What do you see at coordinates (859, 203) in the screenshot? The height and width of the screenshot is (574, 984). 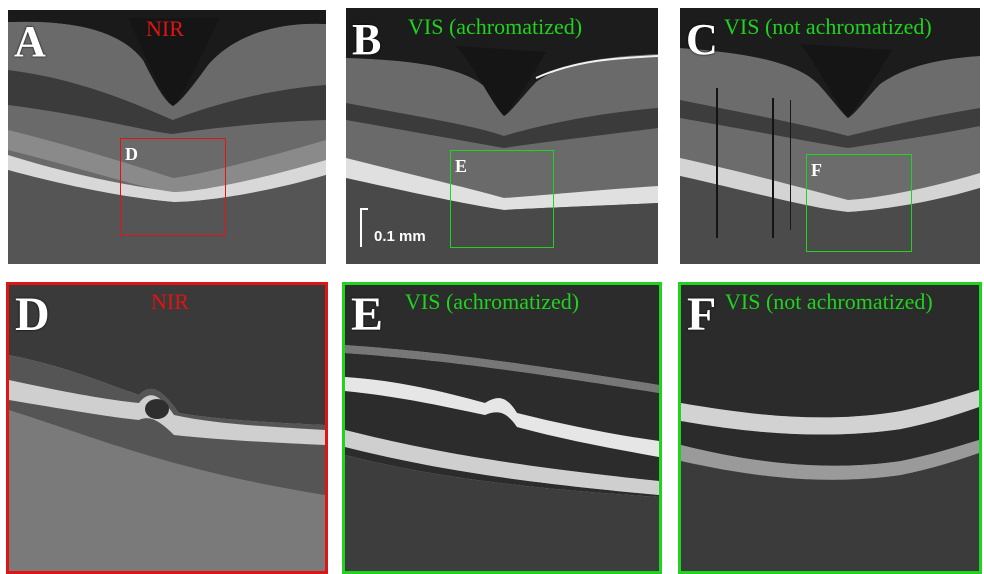 I see `roi-box-f: F` at bounding box center [859, 203].